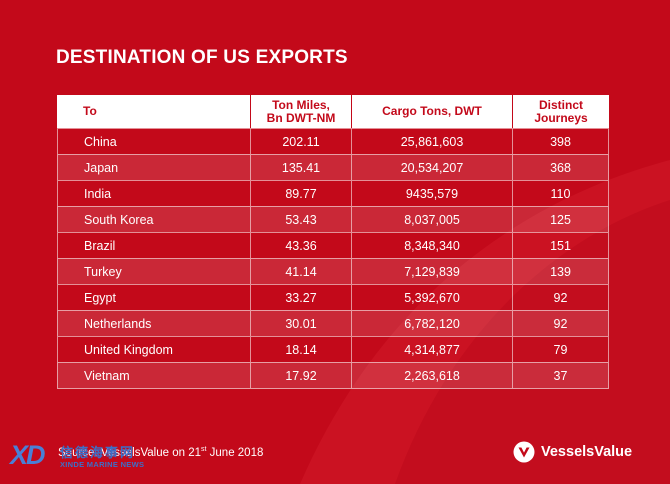  Describe the element at coordinates (432, 297) in the screenshot. I see `cell-cargo-tons: 5,392,670` at that location.